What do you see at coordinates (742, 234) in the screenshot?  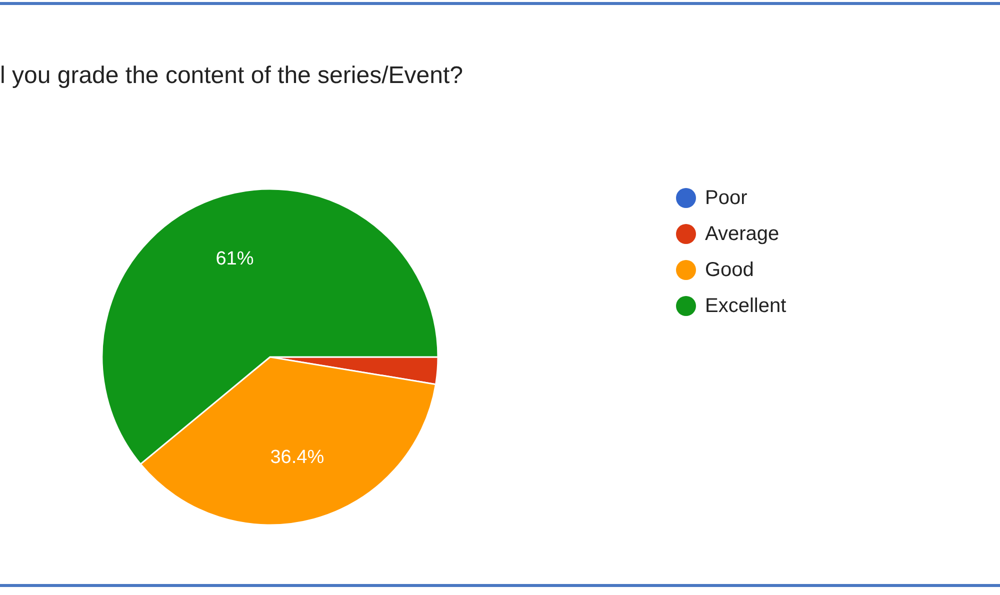 I see `legend-label: Average` at bounding box center [742, 234].